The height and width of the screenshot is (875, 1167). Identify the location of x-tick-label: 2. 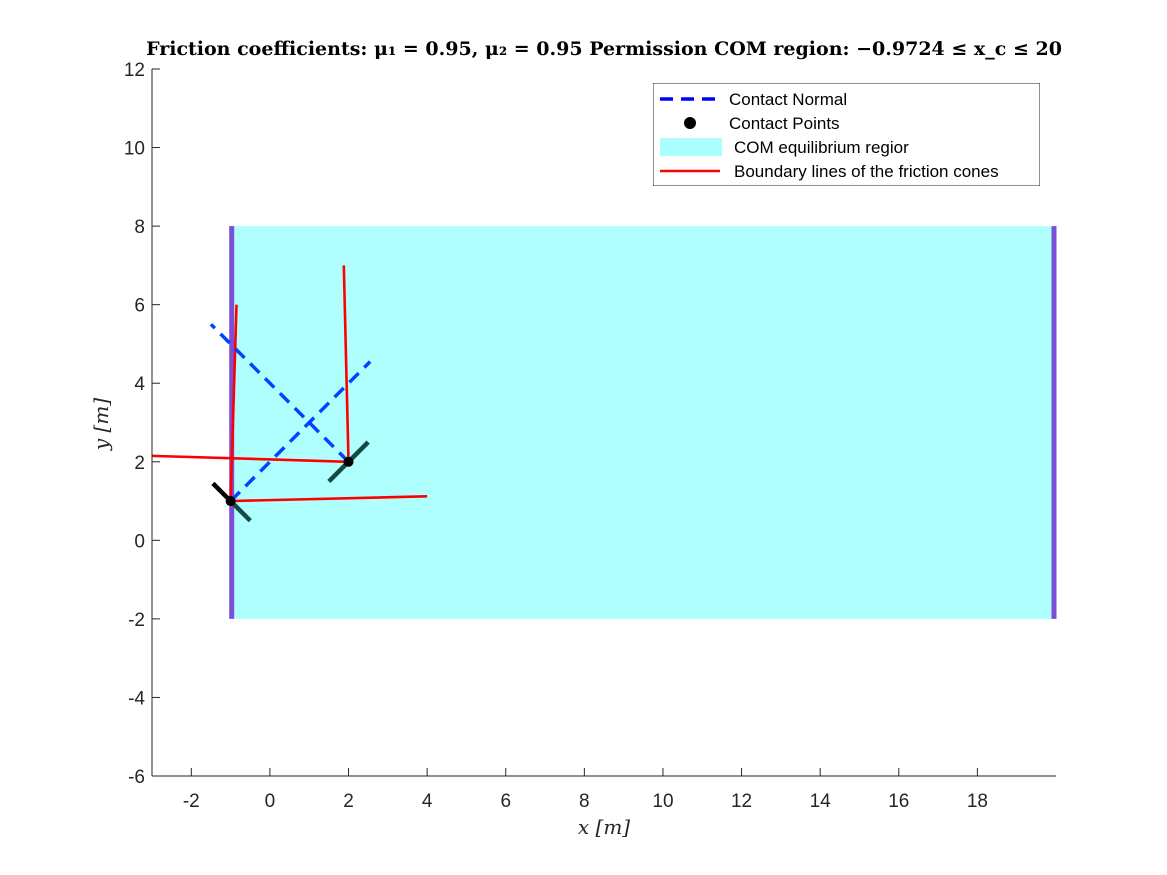
(348, 801).